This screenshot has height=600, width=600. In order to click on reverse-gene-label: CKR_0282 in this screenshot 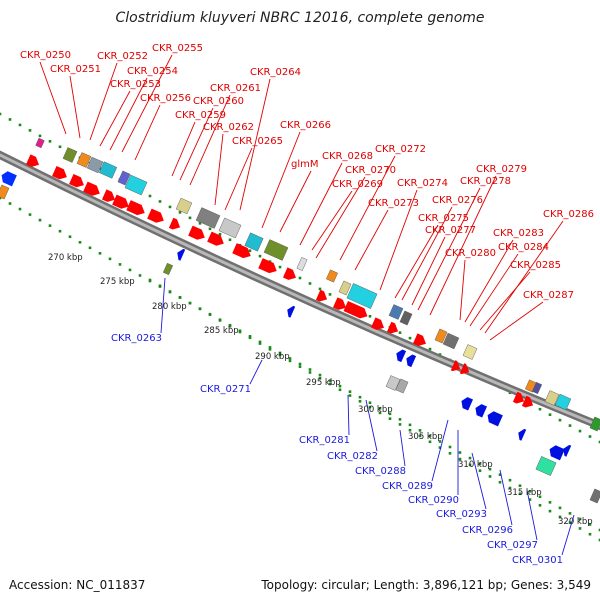, I will do `click(352, 456)`.